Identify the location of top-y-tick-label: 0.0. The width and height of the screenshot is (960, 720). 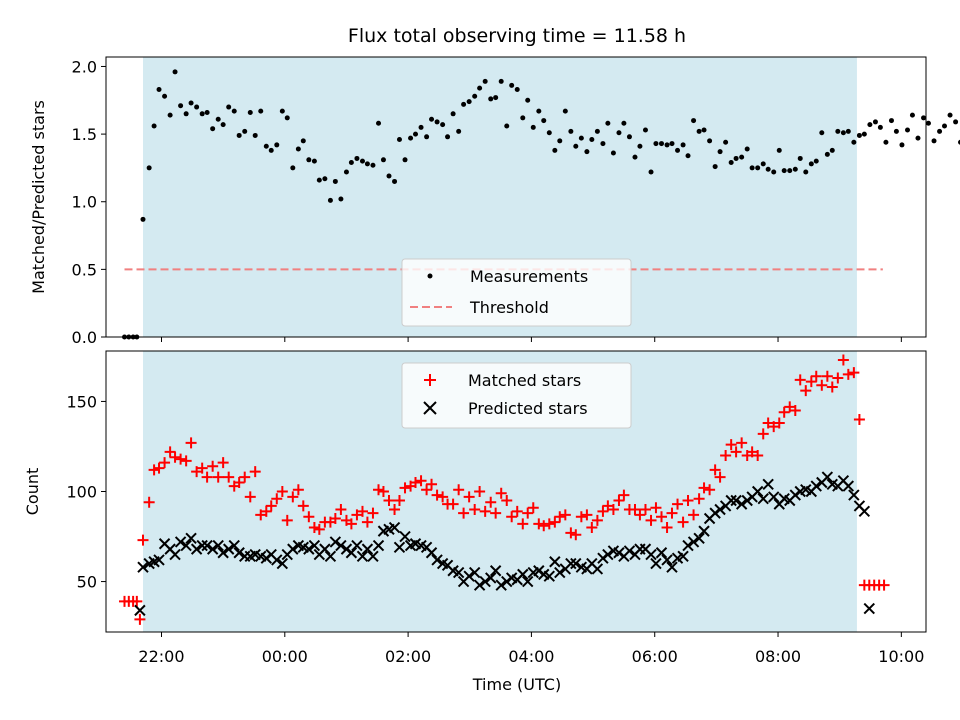
(84, 337).